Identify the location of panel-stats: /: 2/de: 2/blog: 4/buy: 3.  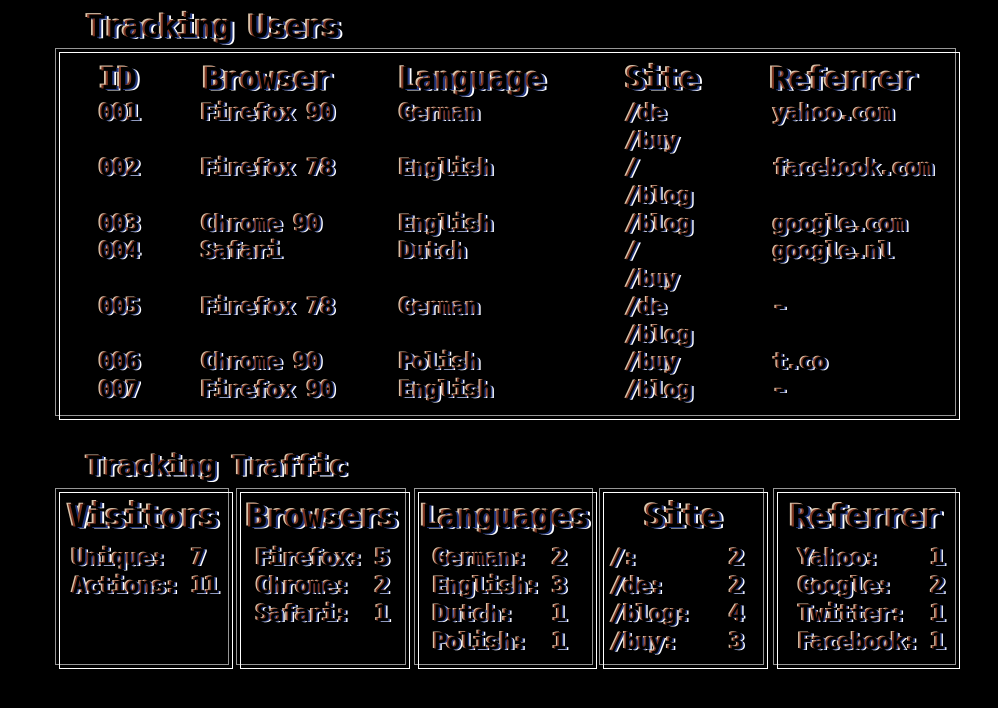
(677, 601).